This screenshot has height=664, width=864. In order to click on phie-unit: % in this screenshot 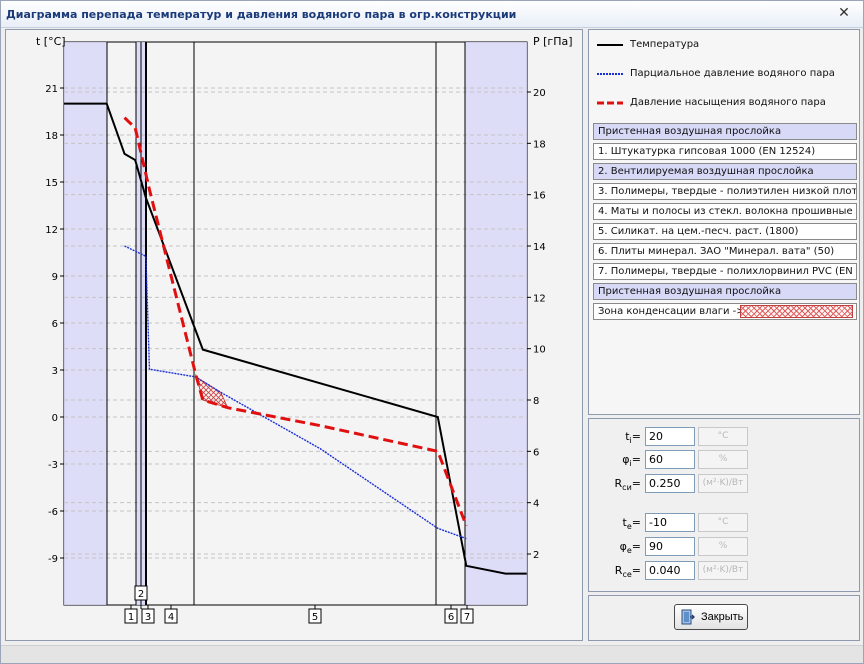, I will do `click(723, 546)`.